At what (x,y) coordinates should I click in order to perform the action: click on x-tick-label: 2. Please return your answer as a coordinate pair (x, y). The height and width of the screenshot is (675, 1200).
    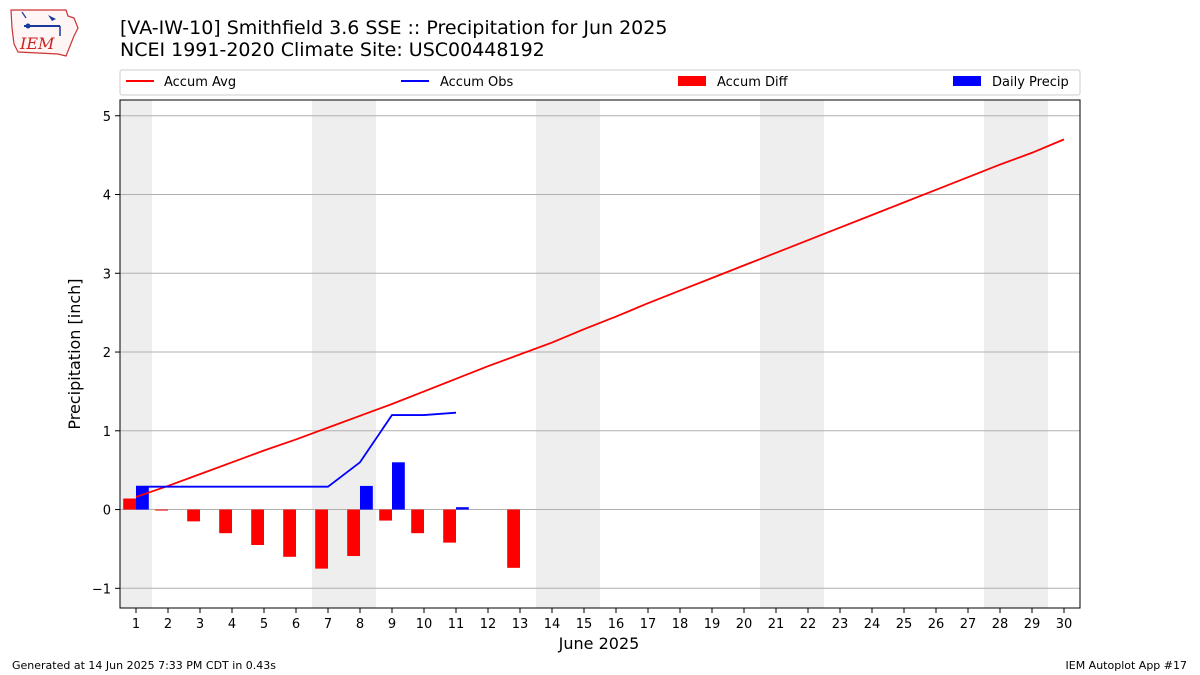
    Looking at the image, I should click on (168, 624).